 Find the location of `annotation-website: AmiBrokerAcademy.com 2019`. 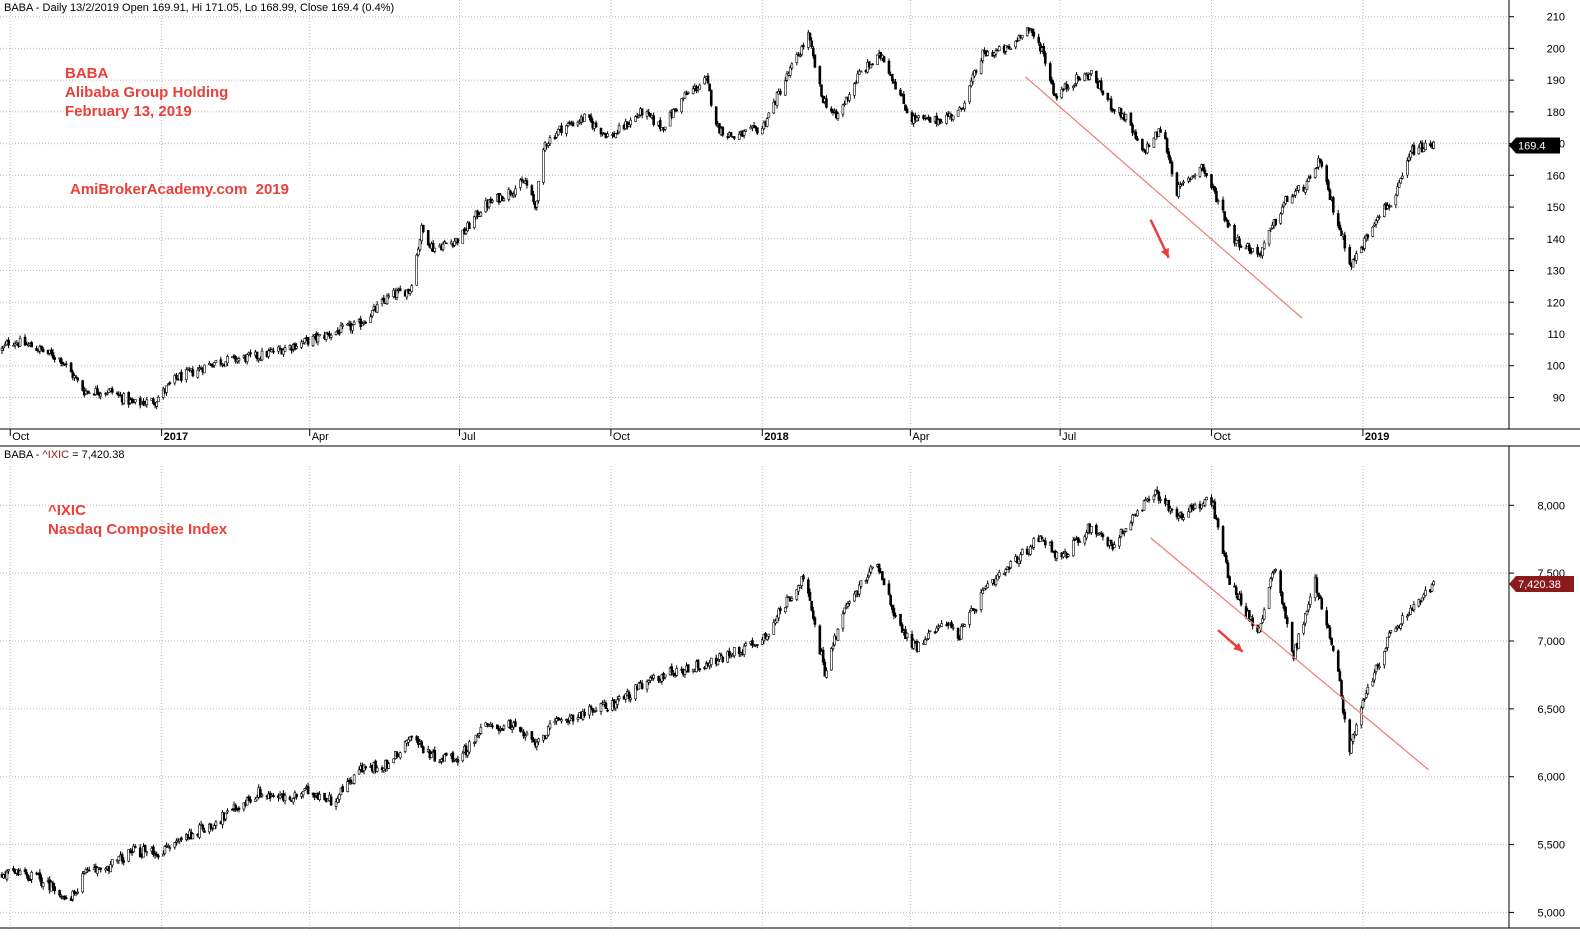

annotation-website: AmiBrokerAcademy.com 2019 is located at coordinates (179, 189).